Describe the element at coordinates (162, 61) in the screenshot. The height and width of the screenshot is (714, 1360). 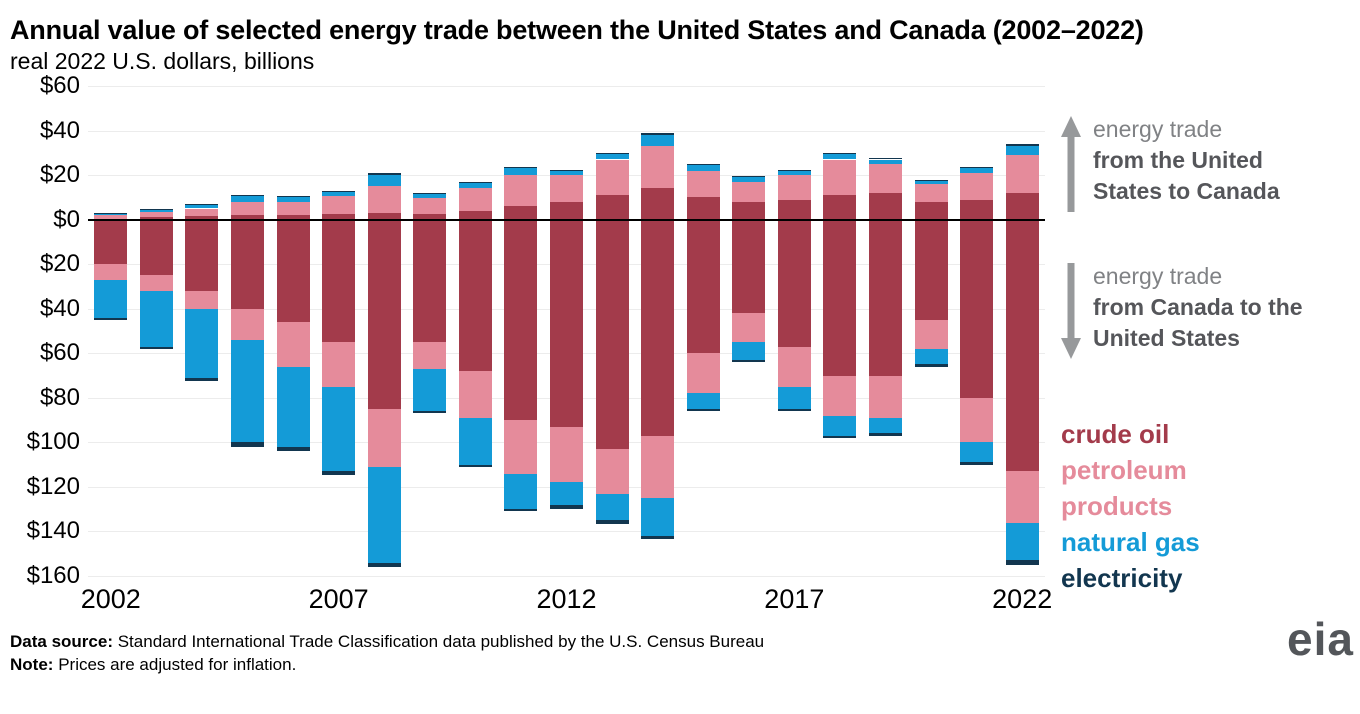
I see `chart-subtitle: real 2022 U.S. dollars, billions` at that location.